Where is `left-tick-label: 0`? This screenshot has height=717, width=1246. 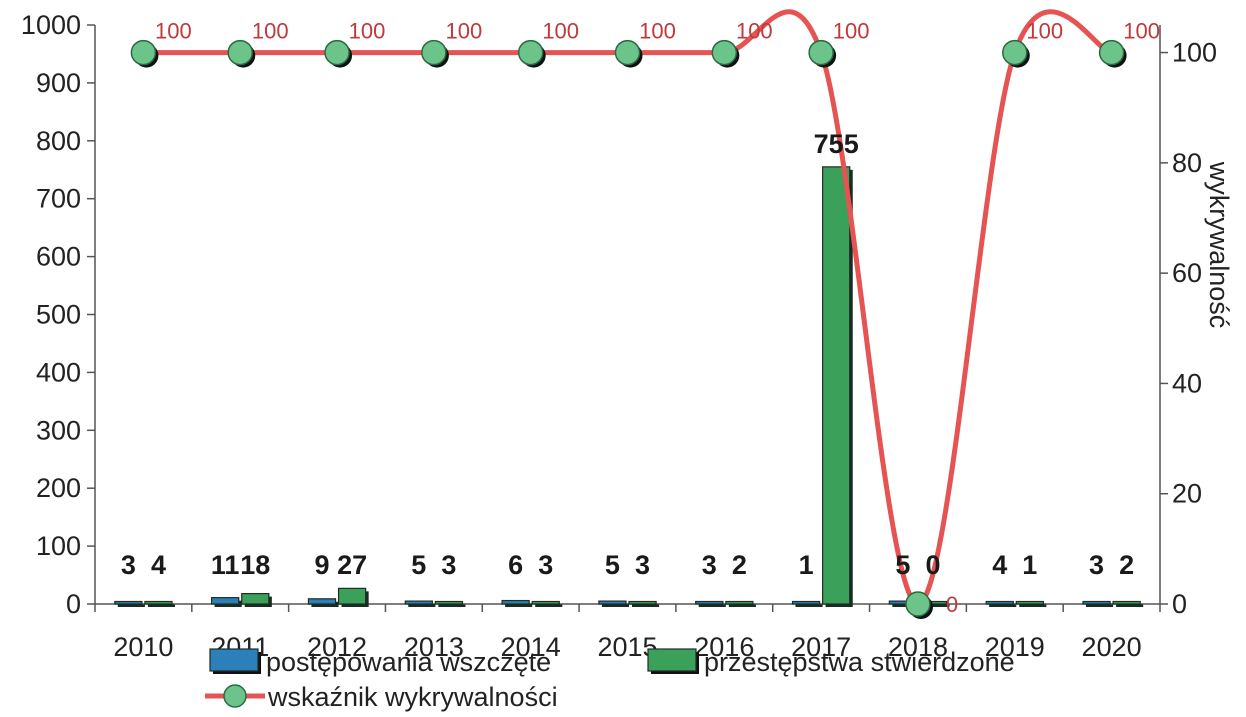 left-tick-label: 0 is located at coordinates (73, 604).